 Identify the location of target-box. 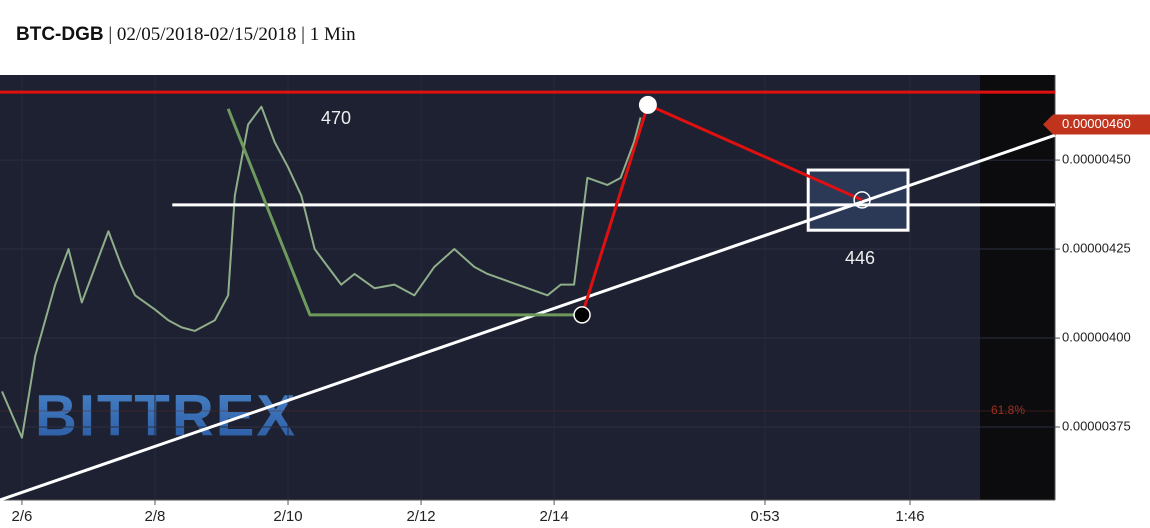
(858, 200).